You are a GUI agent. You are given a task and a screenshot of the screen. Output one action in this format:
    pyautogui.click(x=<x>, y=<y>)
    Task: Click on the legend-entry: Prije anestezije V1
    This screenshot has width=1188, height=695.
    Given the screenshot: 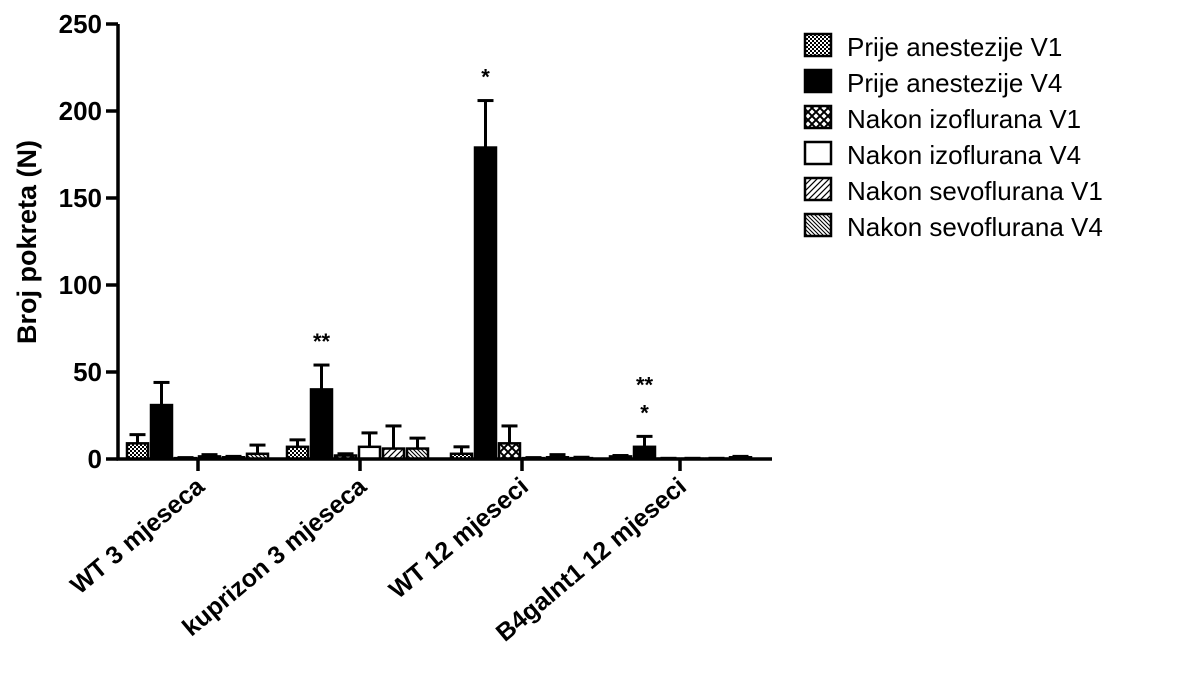 What is the action you would take?
    pyautogui.click(x=954, y=47)
    